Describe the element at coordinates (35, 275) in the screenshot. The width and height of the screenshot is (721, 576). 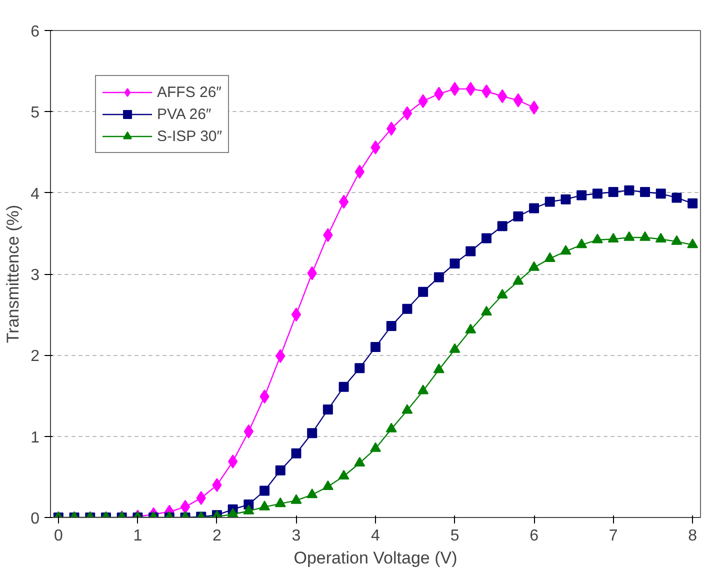
I see `y-tick-label: 3` at that location.